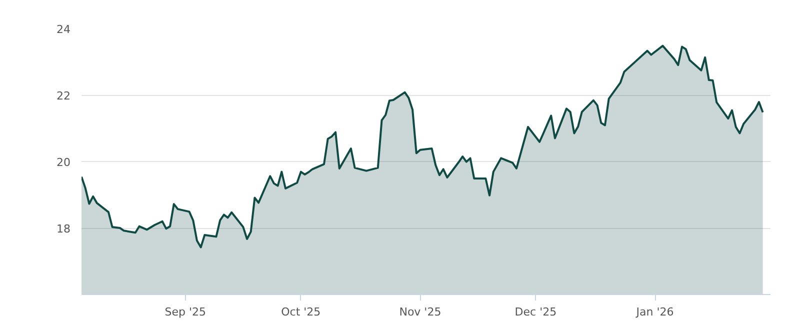 The height and width of the screenshot is (324, 800). Describe the element at coordinates (185, 312) in the screenshot. I see `x-tick-label: Sep '25` at that location.